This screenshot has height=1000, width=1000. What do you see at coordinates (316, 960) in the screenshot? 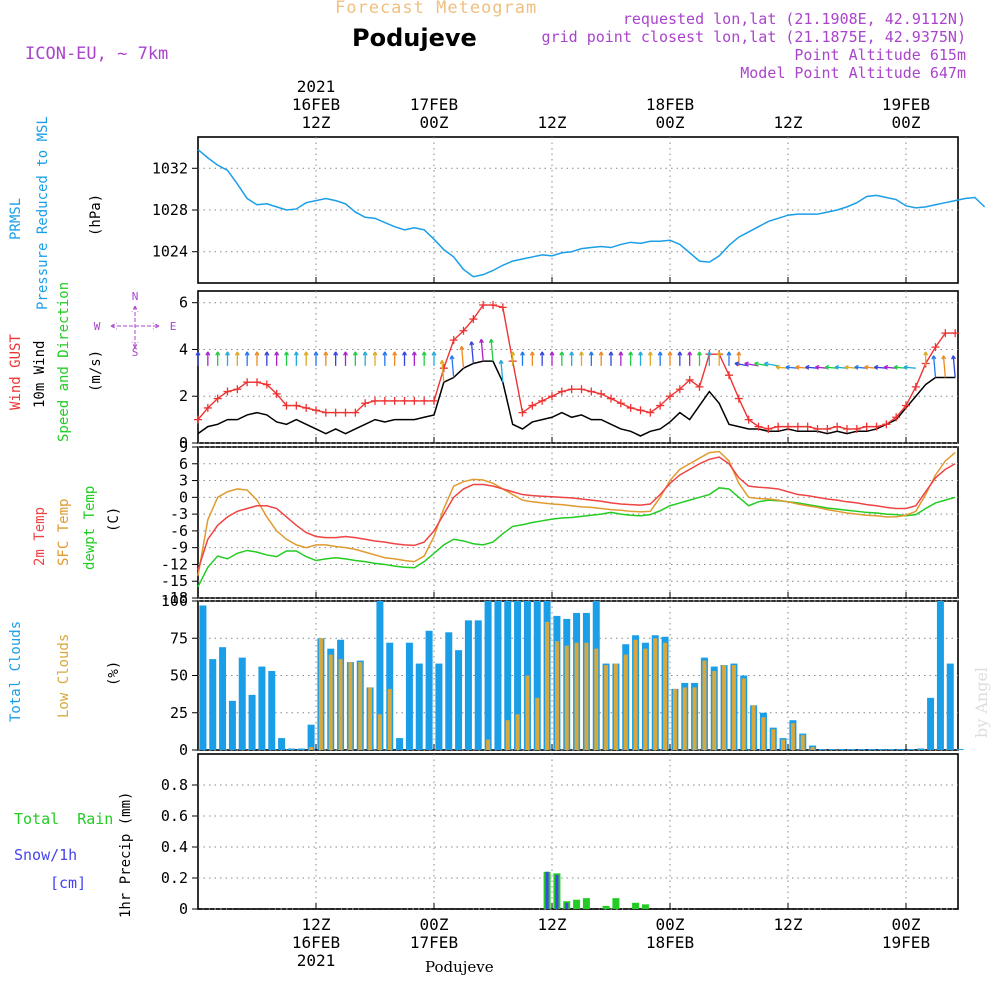
I see `bottom-time-label: 2021` at bounding box center [316, 960].